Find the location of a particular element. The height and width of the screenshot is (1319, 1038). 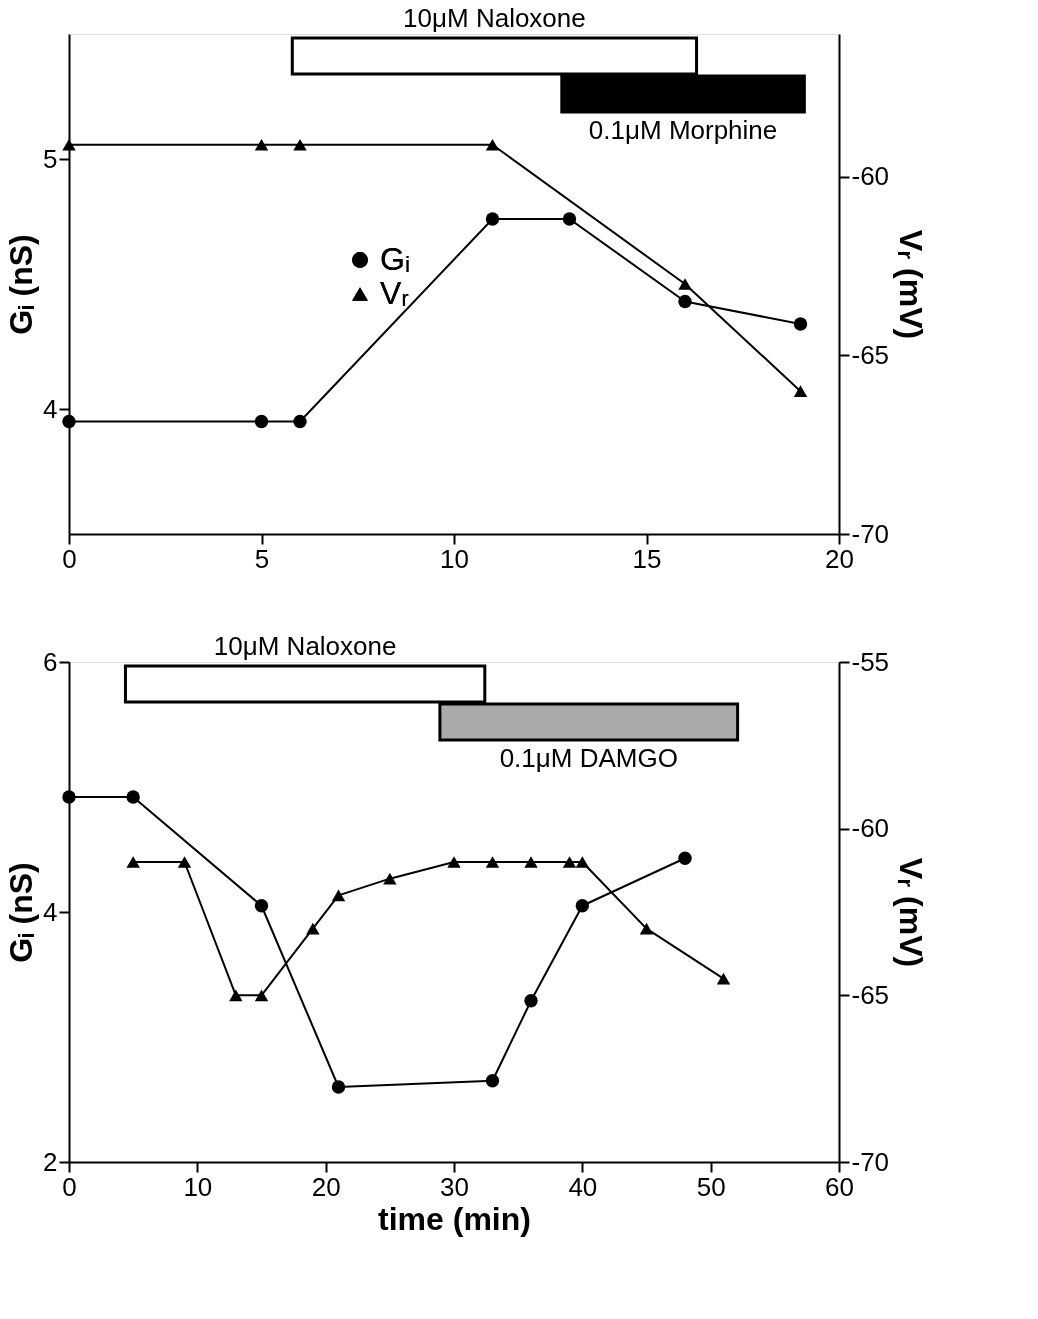

x-tick-label: 15 is located at coordinates (647, 558).